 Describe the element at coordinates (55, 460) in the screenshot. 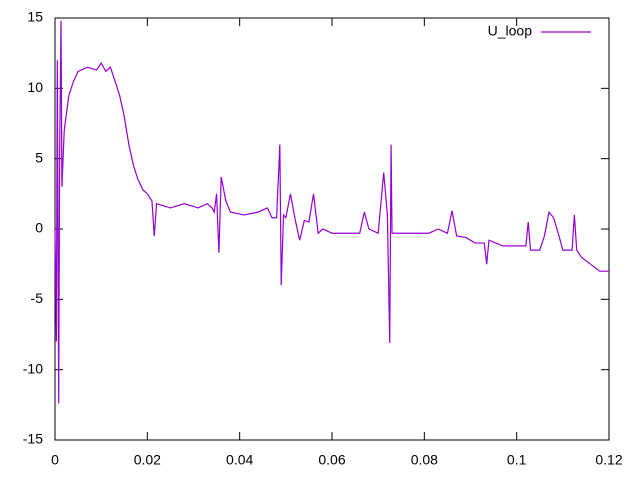

I see `x-tick-label: 0` at that location.